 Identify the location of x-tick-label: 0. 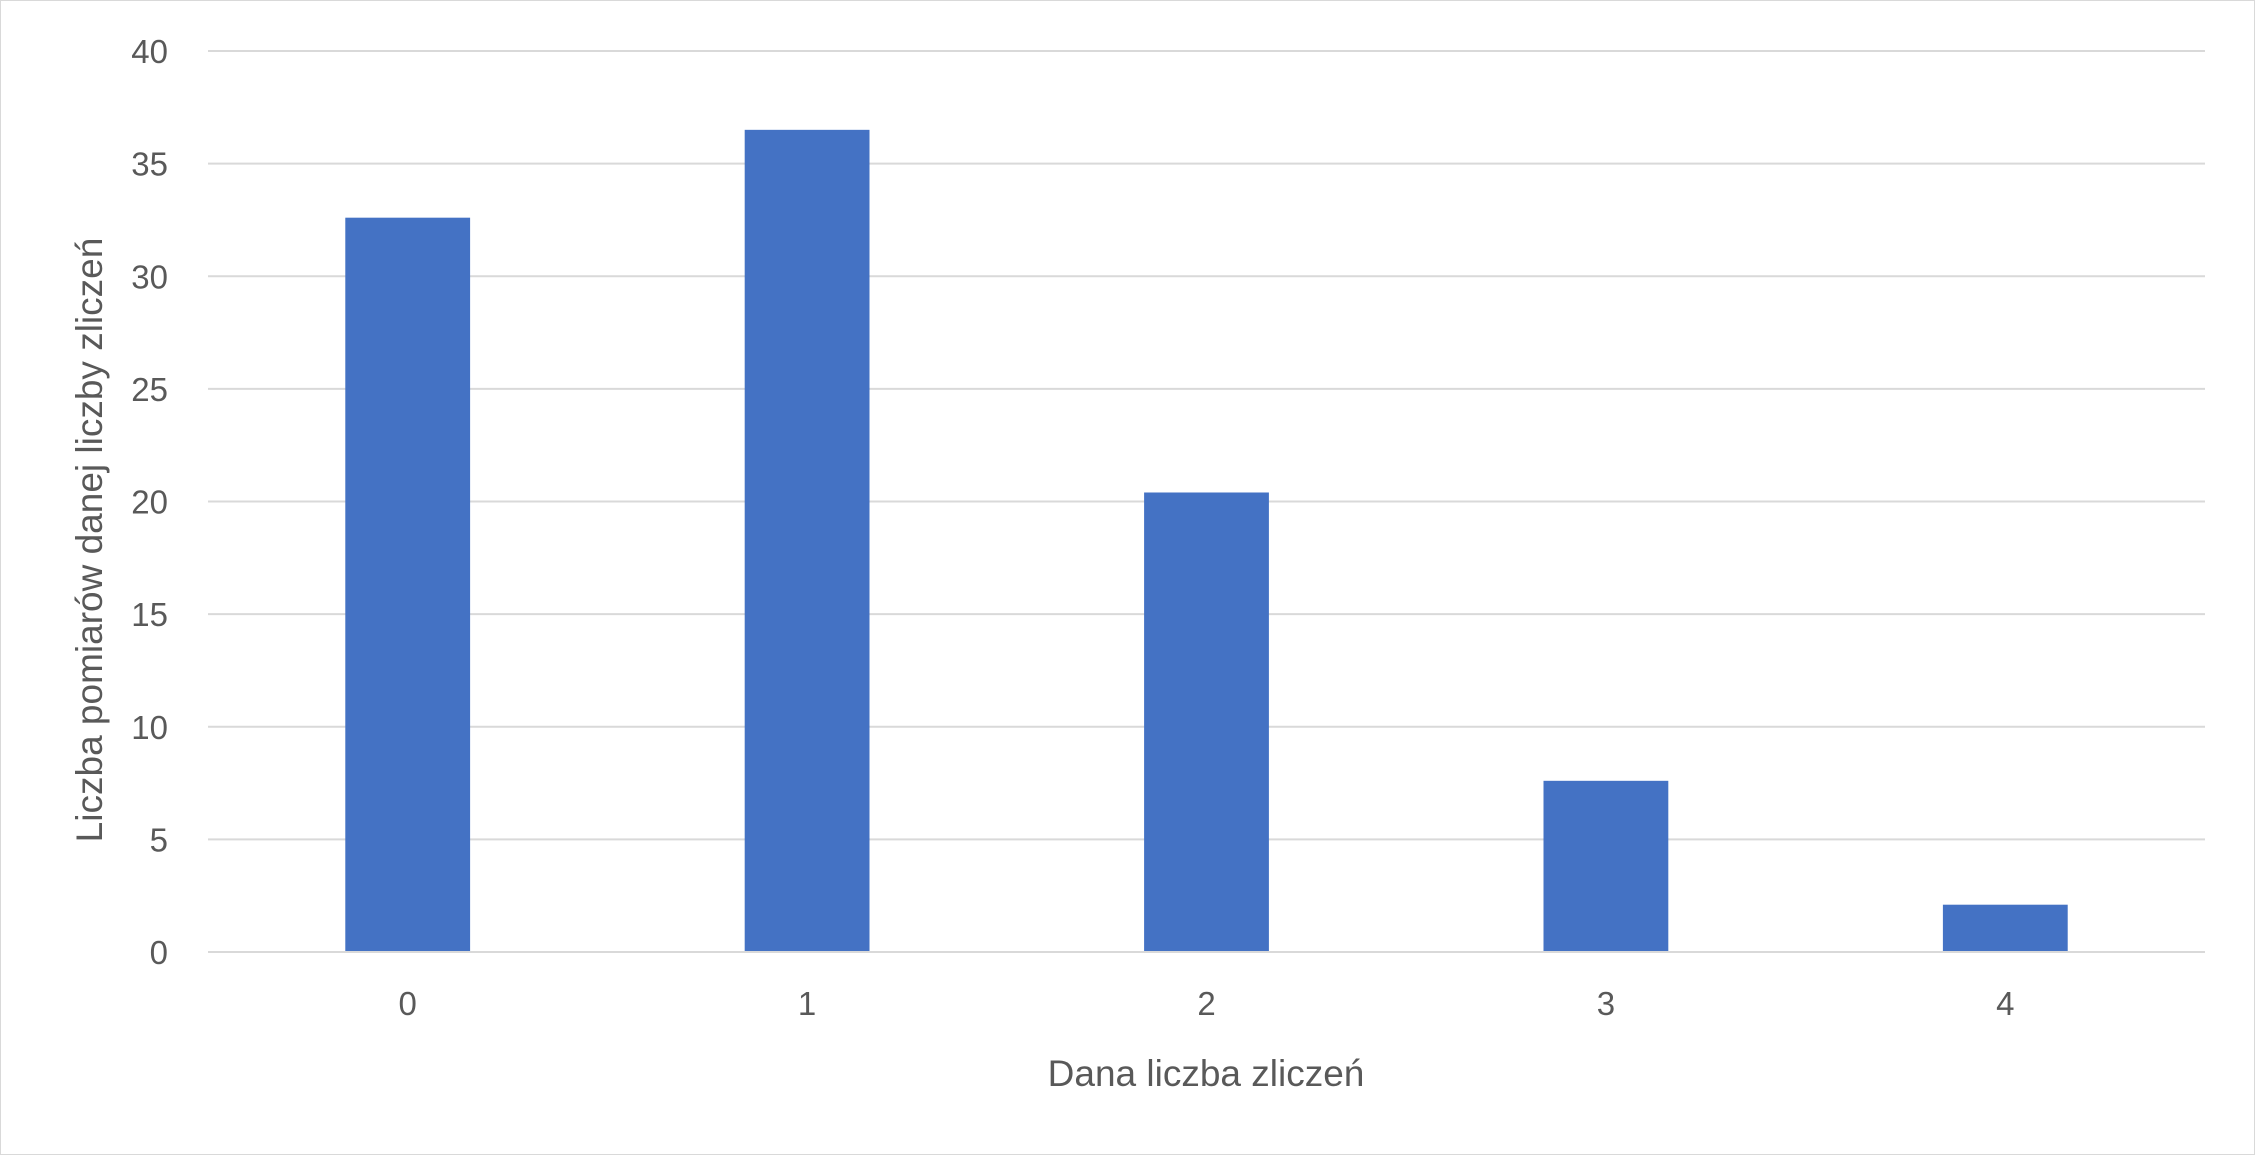
(408, 1003).